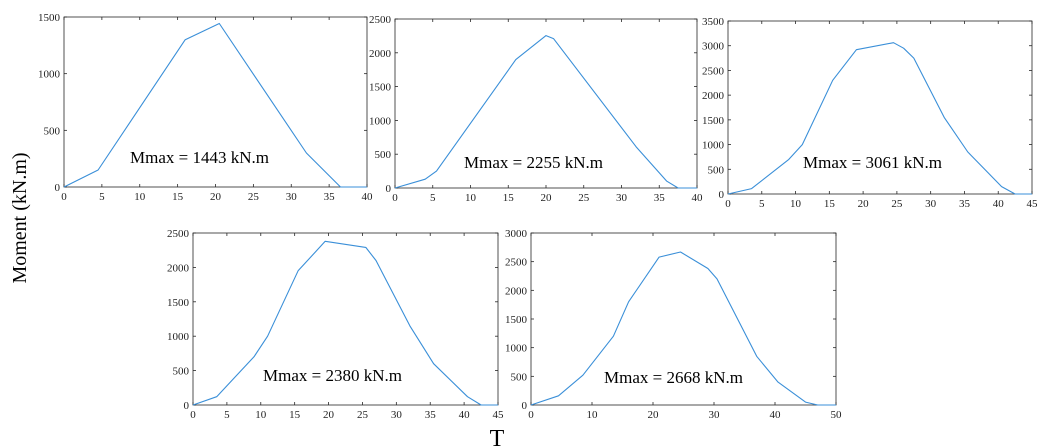  I want to click on mmax-annotation: Mmax = 1443 kN.m, so click(199, 157).